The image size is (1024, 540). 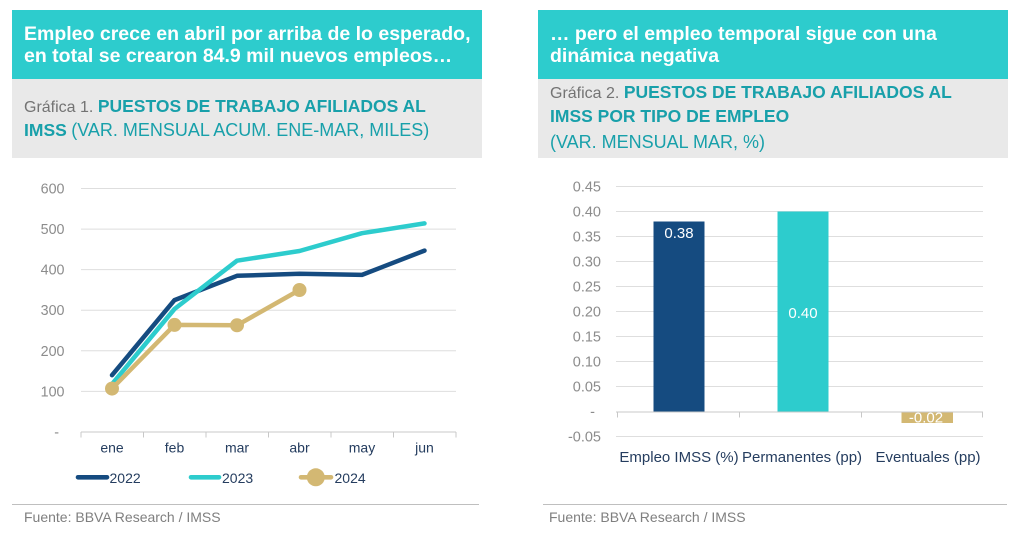 What do you see at coordinates (587, 338) in the screenshot?
I see `svg-text: 0.15` at bounding box center [587, 338].